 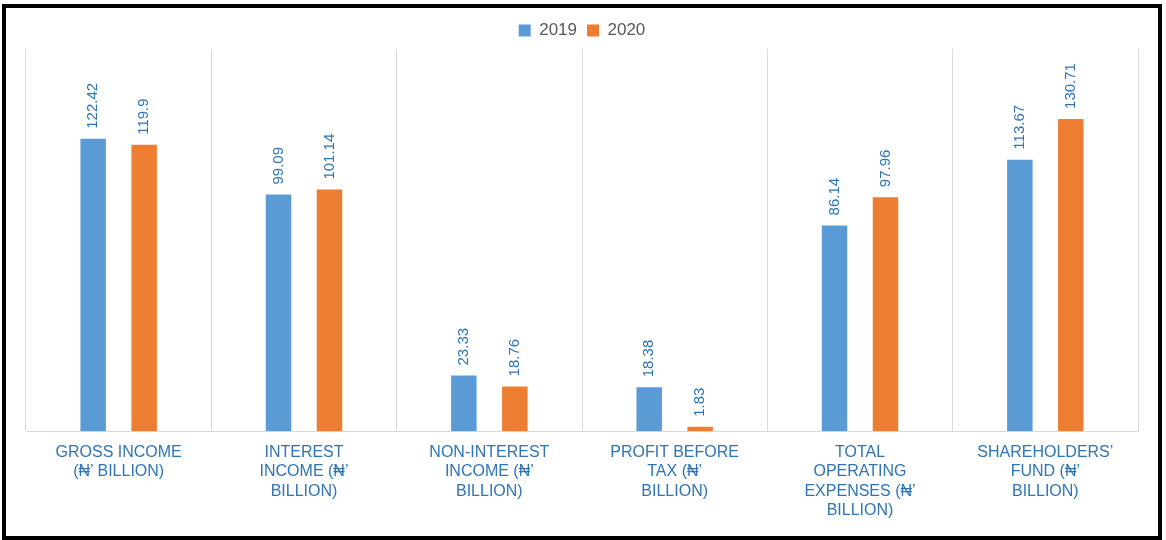 What do you see at coordinates (1069, 86) in the screenshot?
I see `data-label: 130.71` at bounding box center [1069, 86].